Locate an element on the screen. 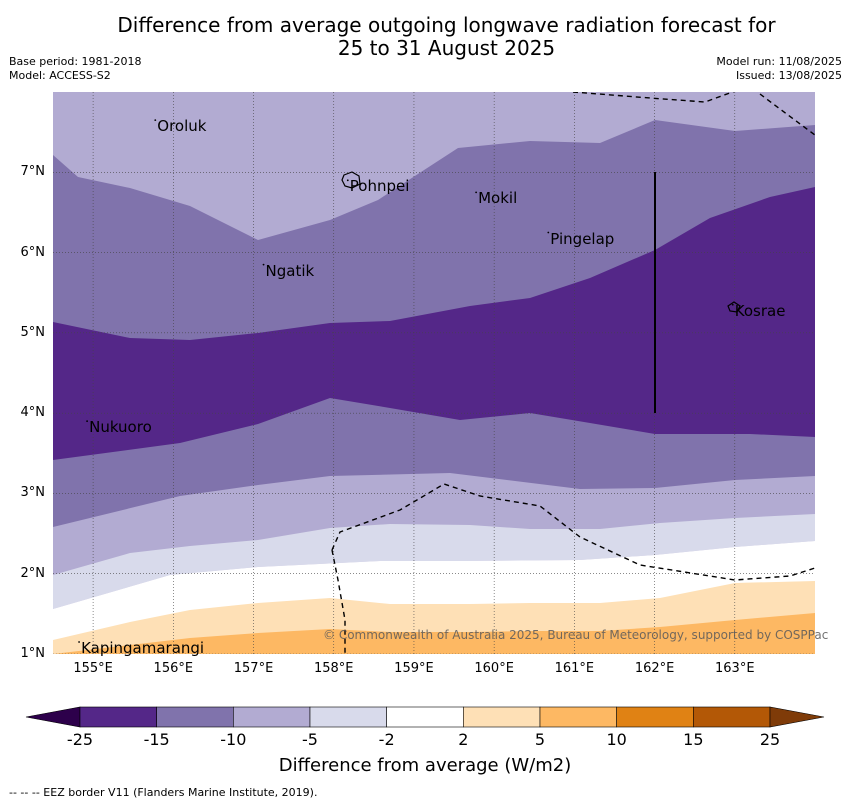 The width and height of the screenshot is (850, 804). y-tick-label: 3°N is located at coordinates (33, 493).